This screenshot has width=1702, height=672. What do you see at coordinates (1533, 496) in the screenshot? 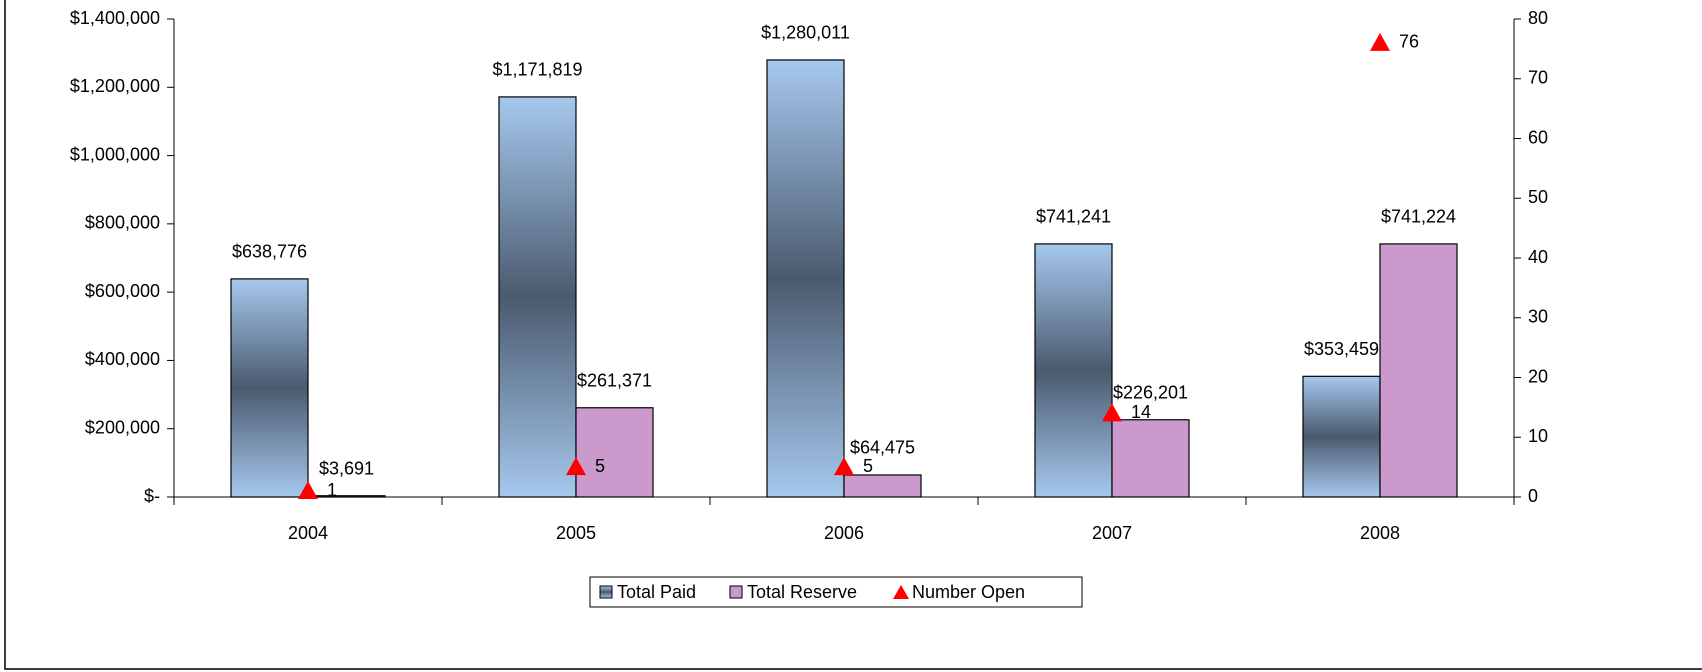
I see `y2-tick-label: 0` at bounding box center [1533, 496].